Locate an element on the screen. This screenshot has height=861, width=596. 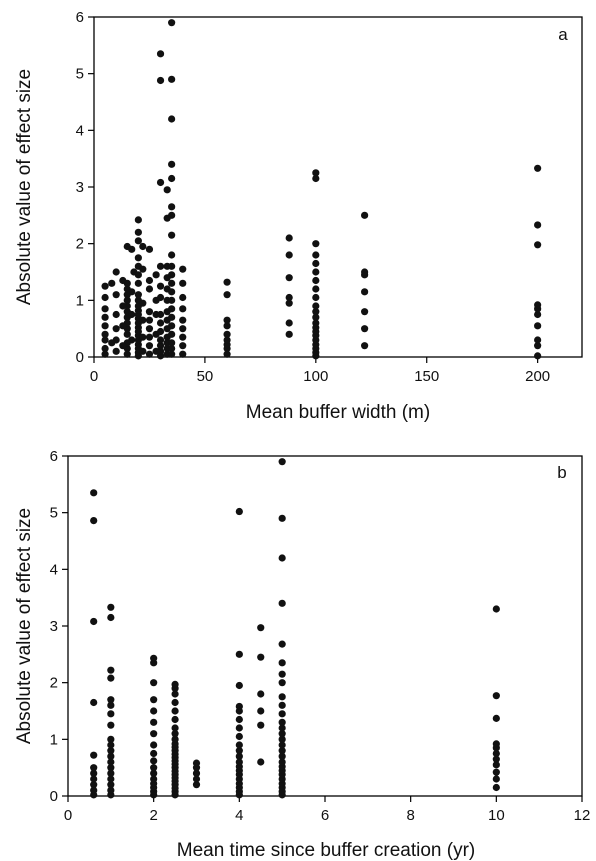
x-tick-label-b-8: 8 is located at coordinates (410, 815).